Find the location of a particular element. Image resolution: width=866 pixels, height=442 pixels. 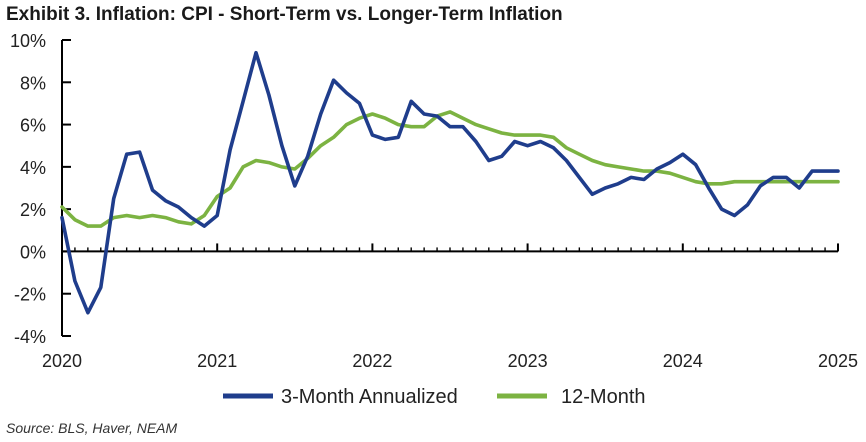

legend-item-3-month-annualized-label: 3-Month Annualized is located at coordinates (369, 397).